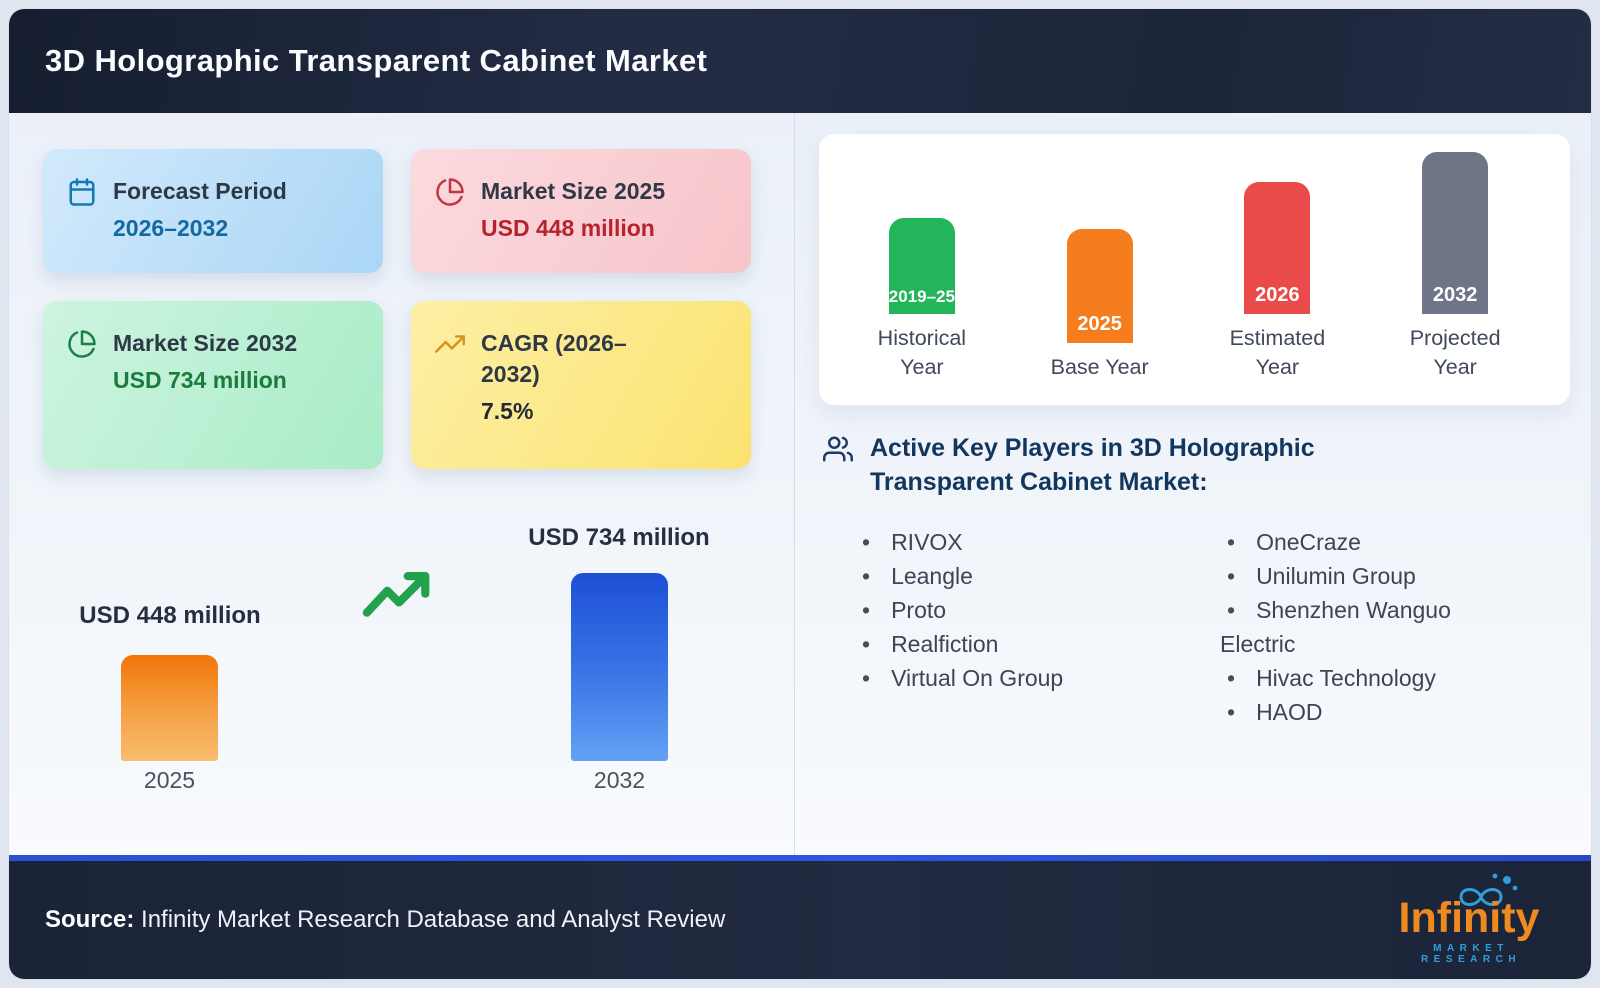 This screenshot has height=988, width=1600. I want to click on key-player-item: Shenzhen Wanguo Electric, so click(1370, 627).